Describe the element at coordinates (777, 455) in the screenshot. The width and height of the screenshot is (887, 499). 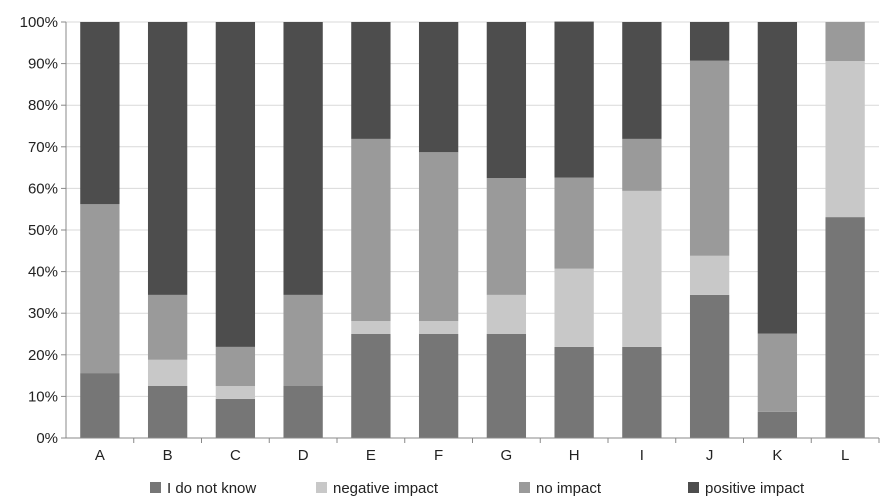
I see `x-tick-label: K` at that location.